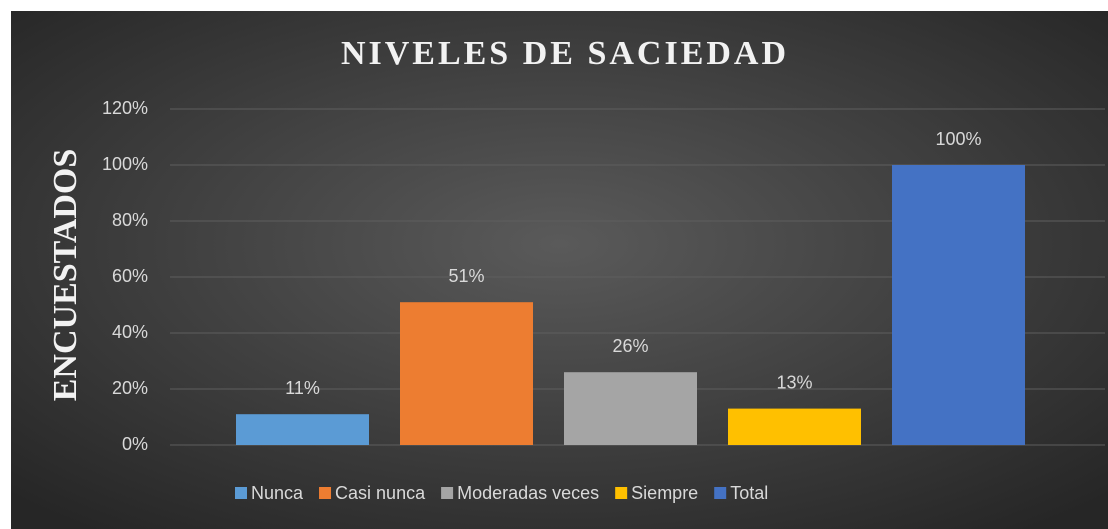  Describe the element at coordinates (958, 139) in the screenshot. I see `data-label: 100%` at that location.